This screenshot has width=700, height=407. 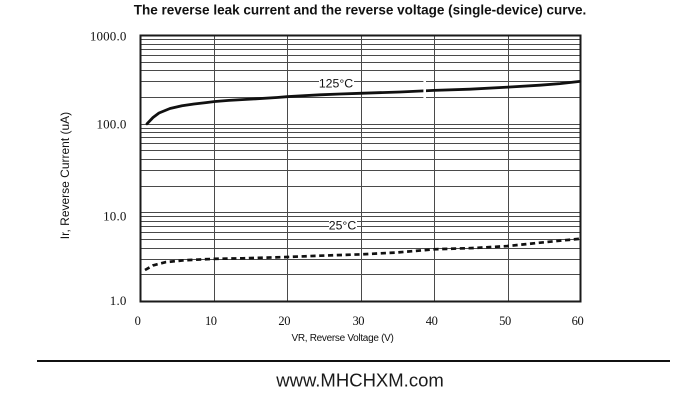 I want to click on svg-text: VR, Reverse Voltage (V), so click(x=342, y=338).